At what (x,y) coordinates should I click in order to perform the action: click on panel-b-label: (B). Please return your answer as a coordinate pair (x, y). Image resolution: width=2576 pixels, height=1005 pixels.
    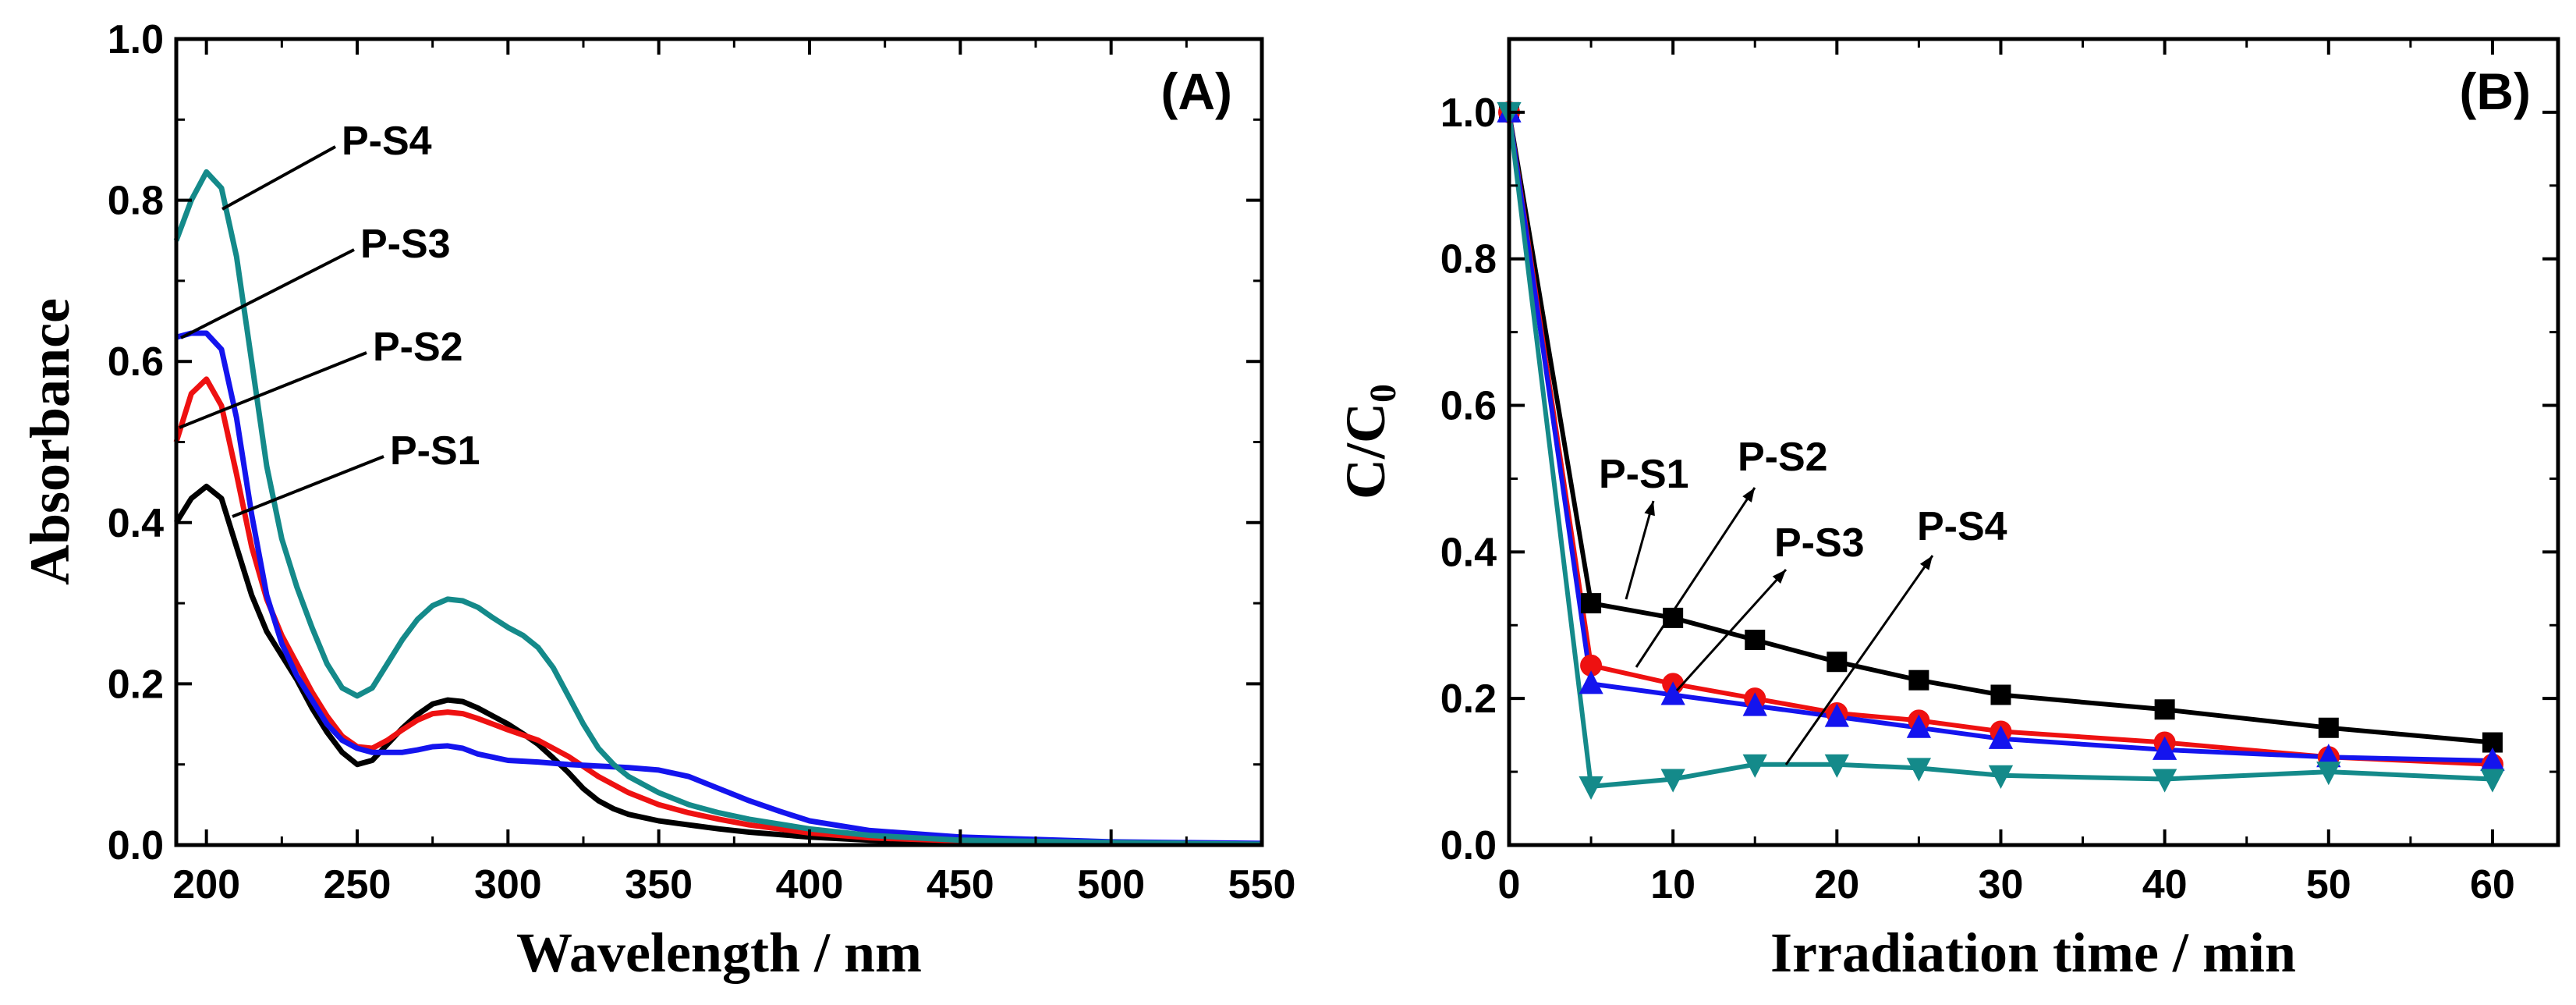
    Looking at the image, I should click on (2495, 91).